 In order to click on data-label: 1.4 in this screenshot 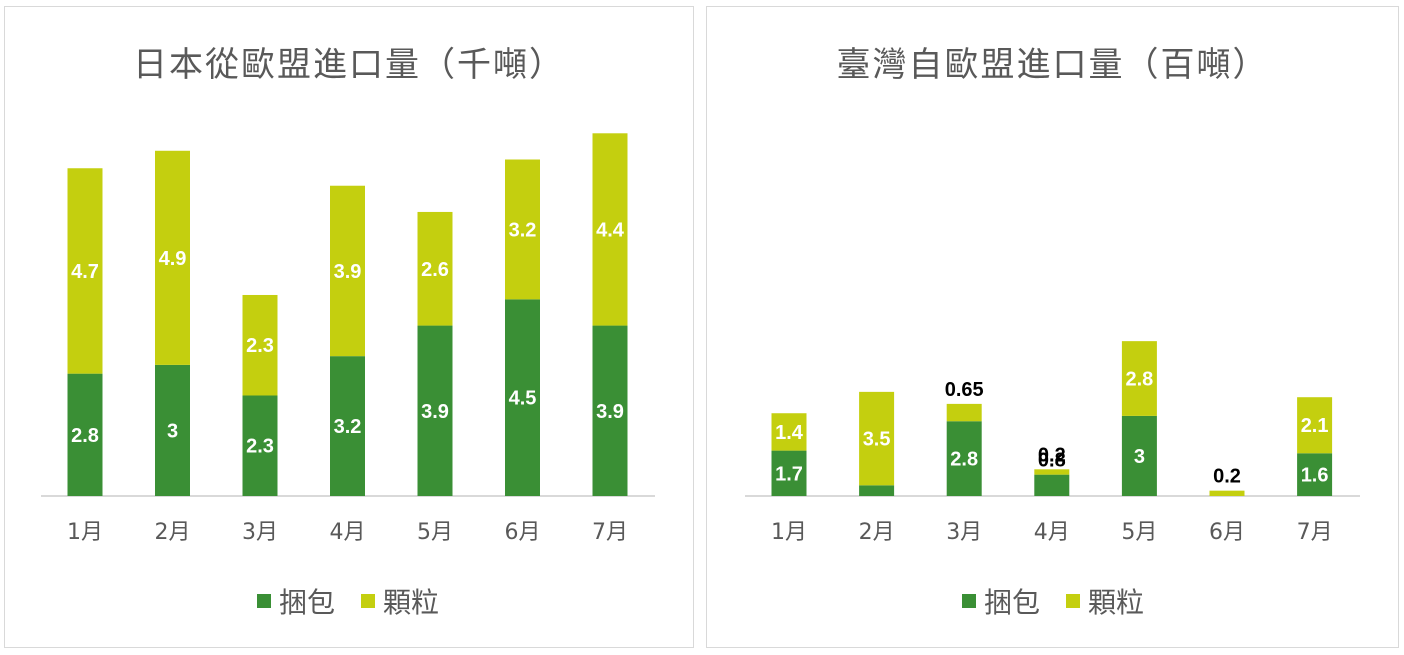, I will do `click(789, 433)`.